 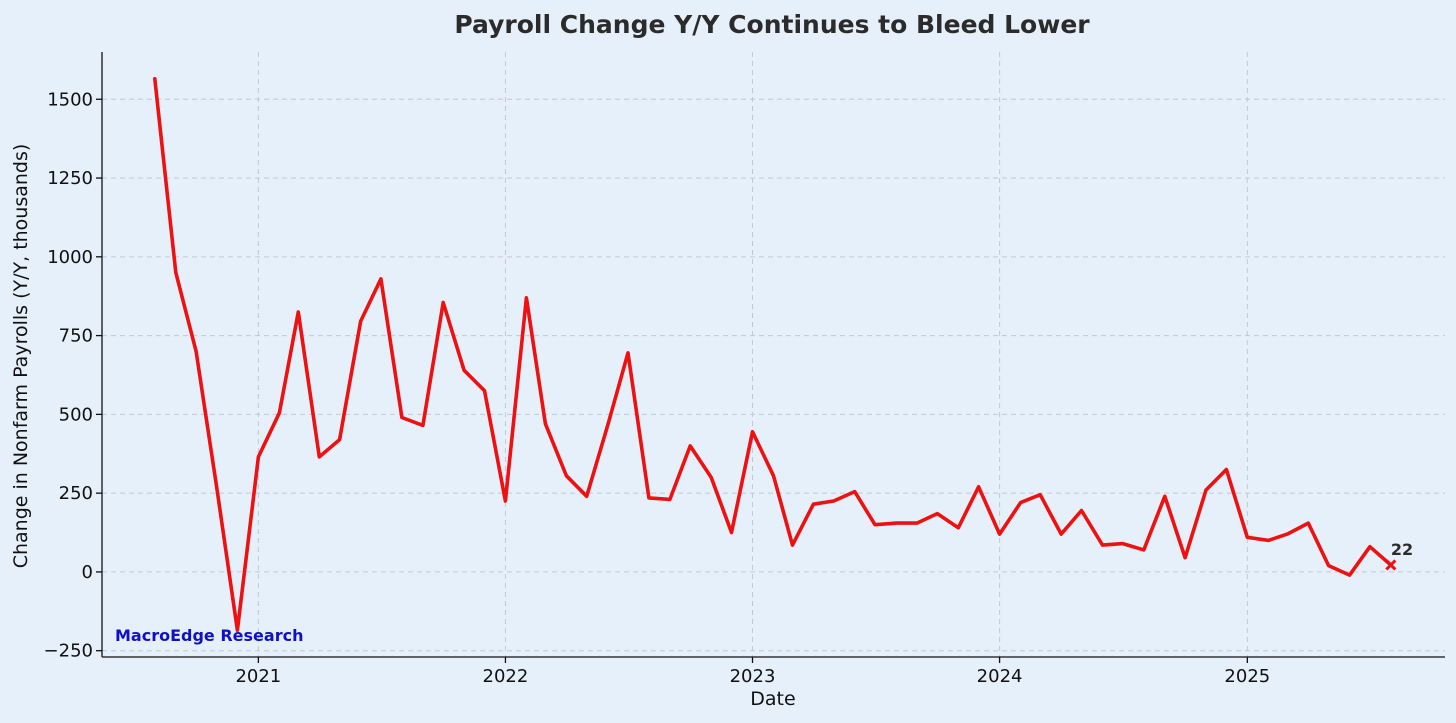 What do you see at coordinates (1000, 676) in the screenshot?
I see `x-tick-label: 2024` at bounding box center [1000, 676].